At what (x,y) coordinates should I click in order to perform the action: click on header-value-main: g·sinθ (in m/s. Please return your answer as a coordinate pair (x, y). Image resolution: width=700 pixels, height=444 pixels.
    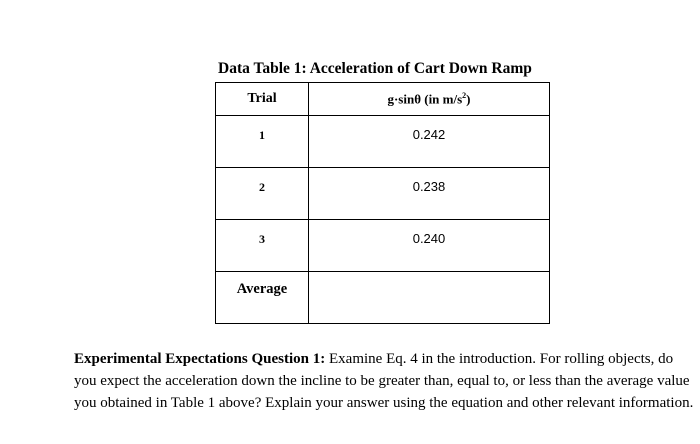
    Looking at the image, I should click on (425, 99).